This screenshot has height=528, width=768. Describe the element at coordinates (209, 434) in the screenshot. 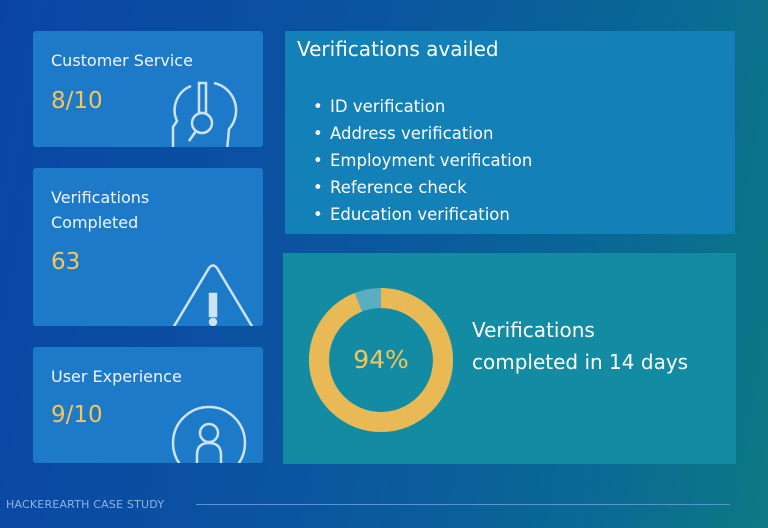

I see `user-icon` at that location.